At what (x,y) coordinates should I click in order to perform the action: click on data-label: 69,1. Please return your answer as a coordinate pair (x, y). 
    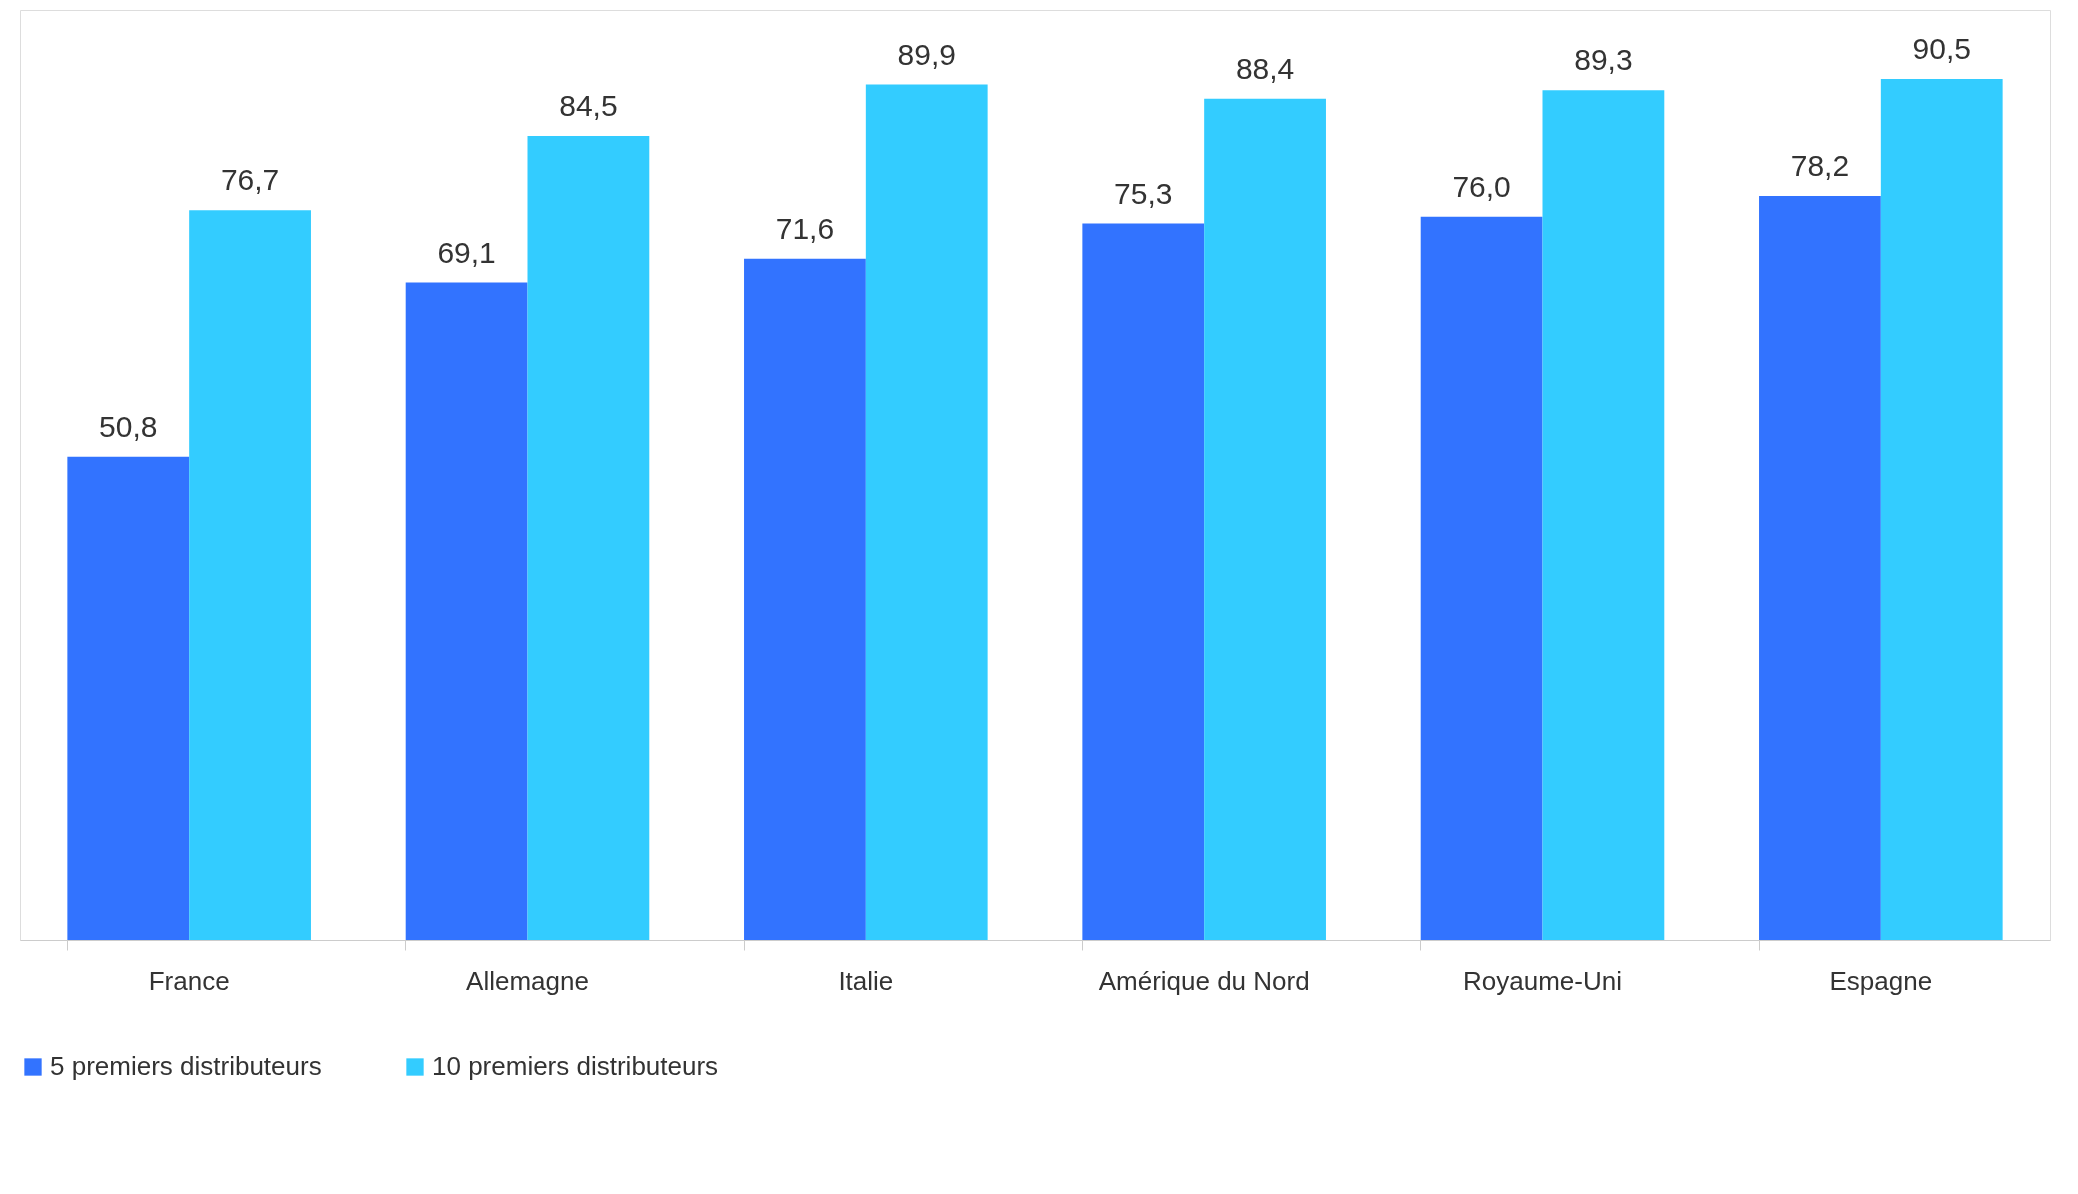
    Looking at the image, I should click on (466, 252).